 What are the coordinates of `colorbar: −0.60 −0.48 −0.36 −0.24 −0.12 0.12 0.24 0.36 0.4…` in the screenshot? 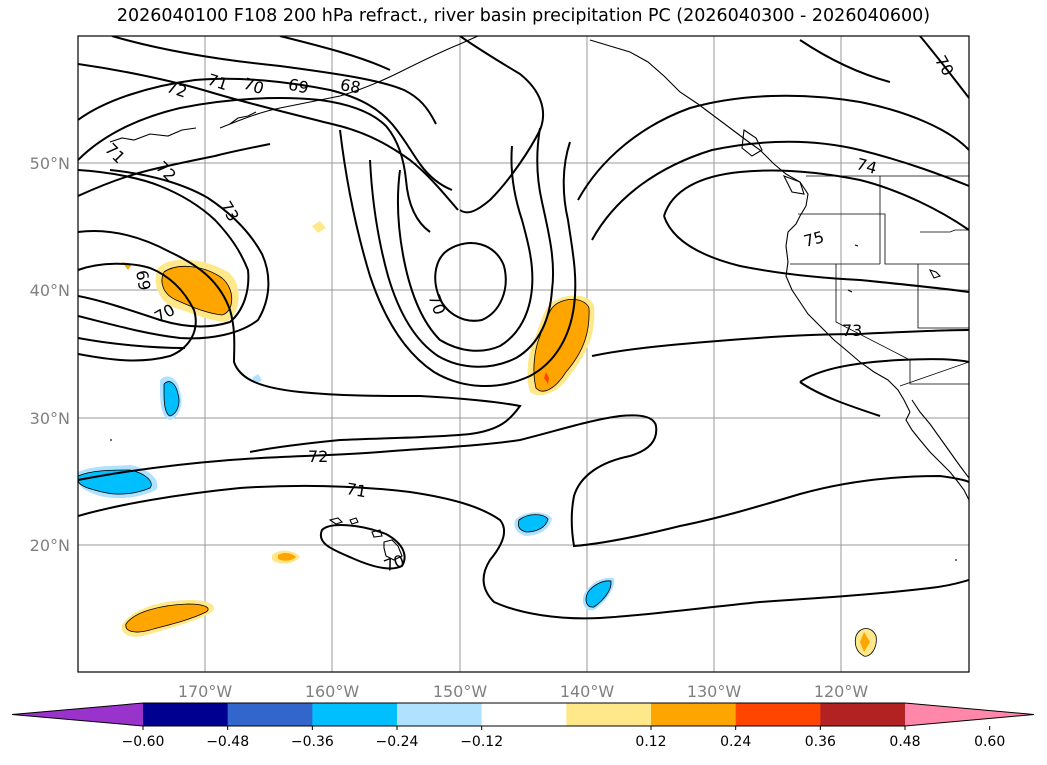 It's located at (523, 726).